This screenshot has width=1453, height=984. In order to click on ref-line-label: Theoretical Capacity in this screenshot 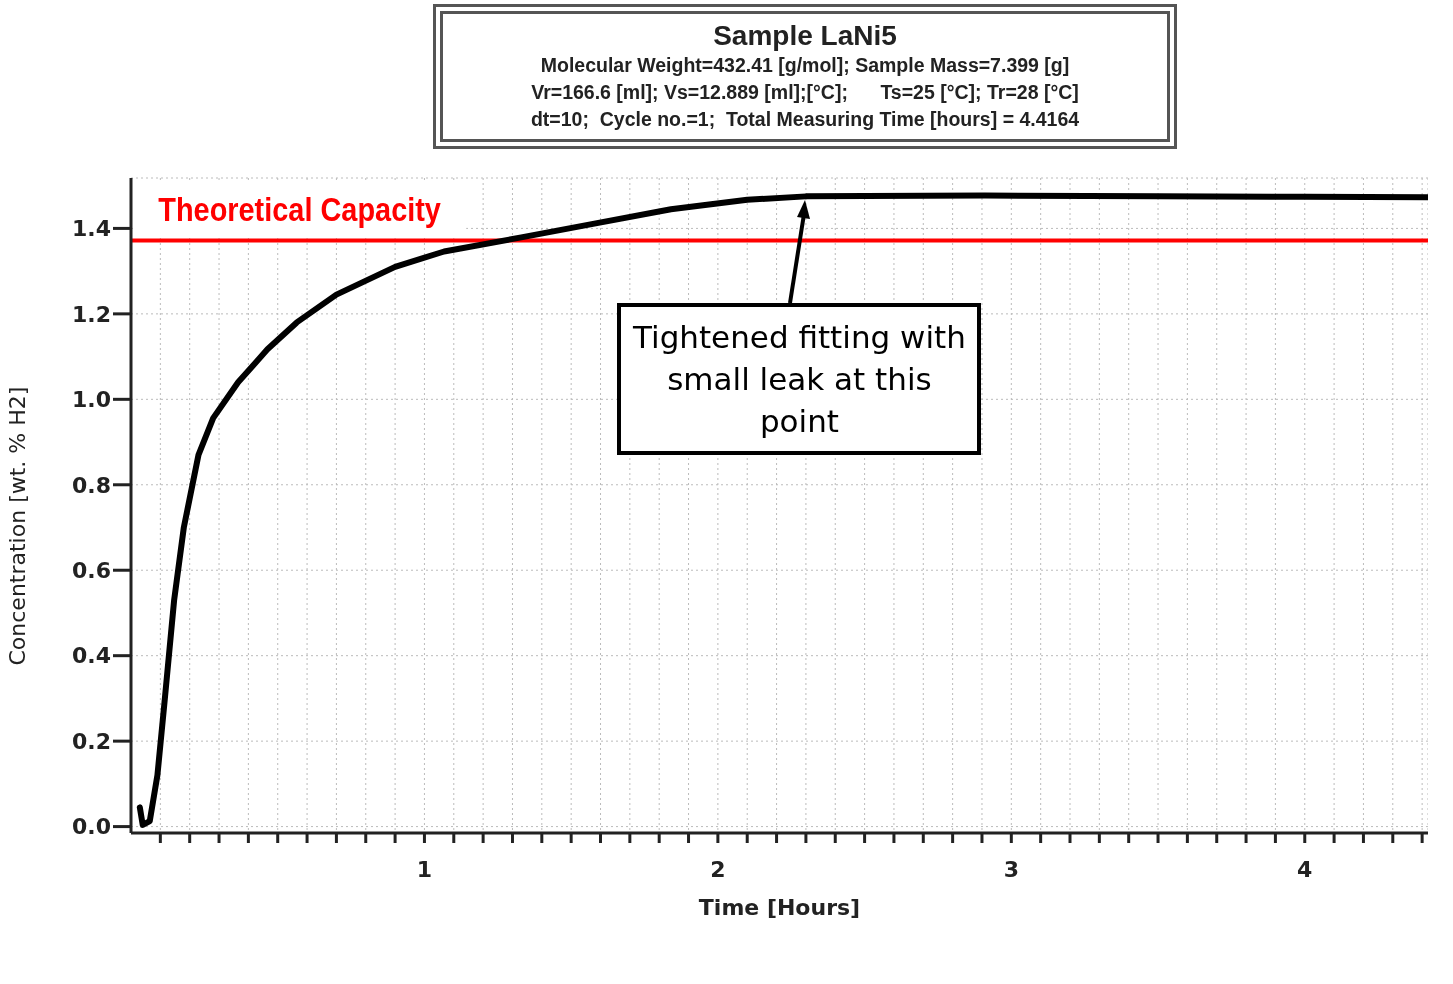, I will do `click(300, 209)`.